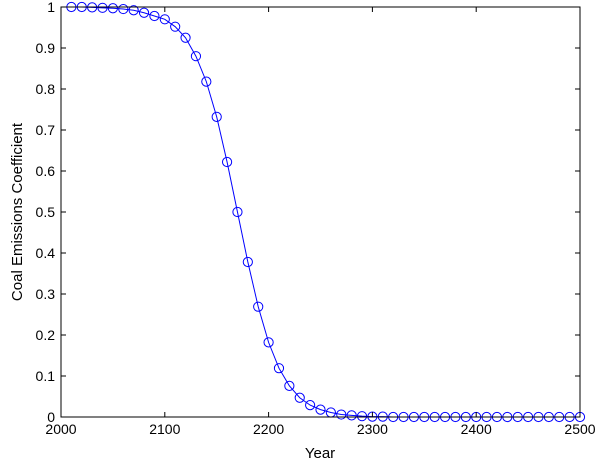 This screenshot has height=465, width=598. Describe the element at coordinates (46, 212) in the screenshot. I see `y-tick-label: 0.5` at that location.